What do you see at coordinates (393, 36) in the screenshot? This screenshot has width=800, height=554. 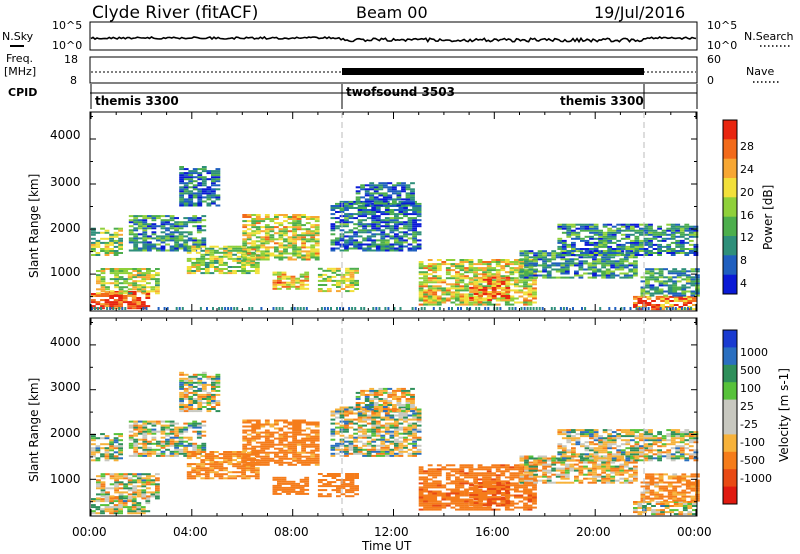 I see `nsky-frame` at bounding box center [393, 36].